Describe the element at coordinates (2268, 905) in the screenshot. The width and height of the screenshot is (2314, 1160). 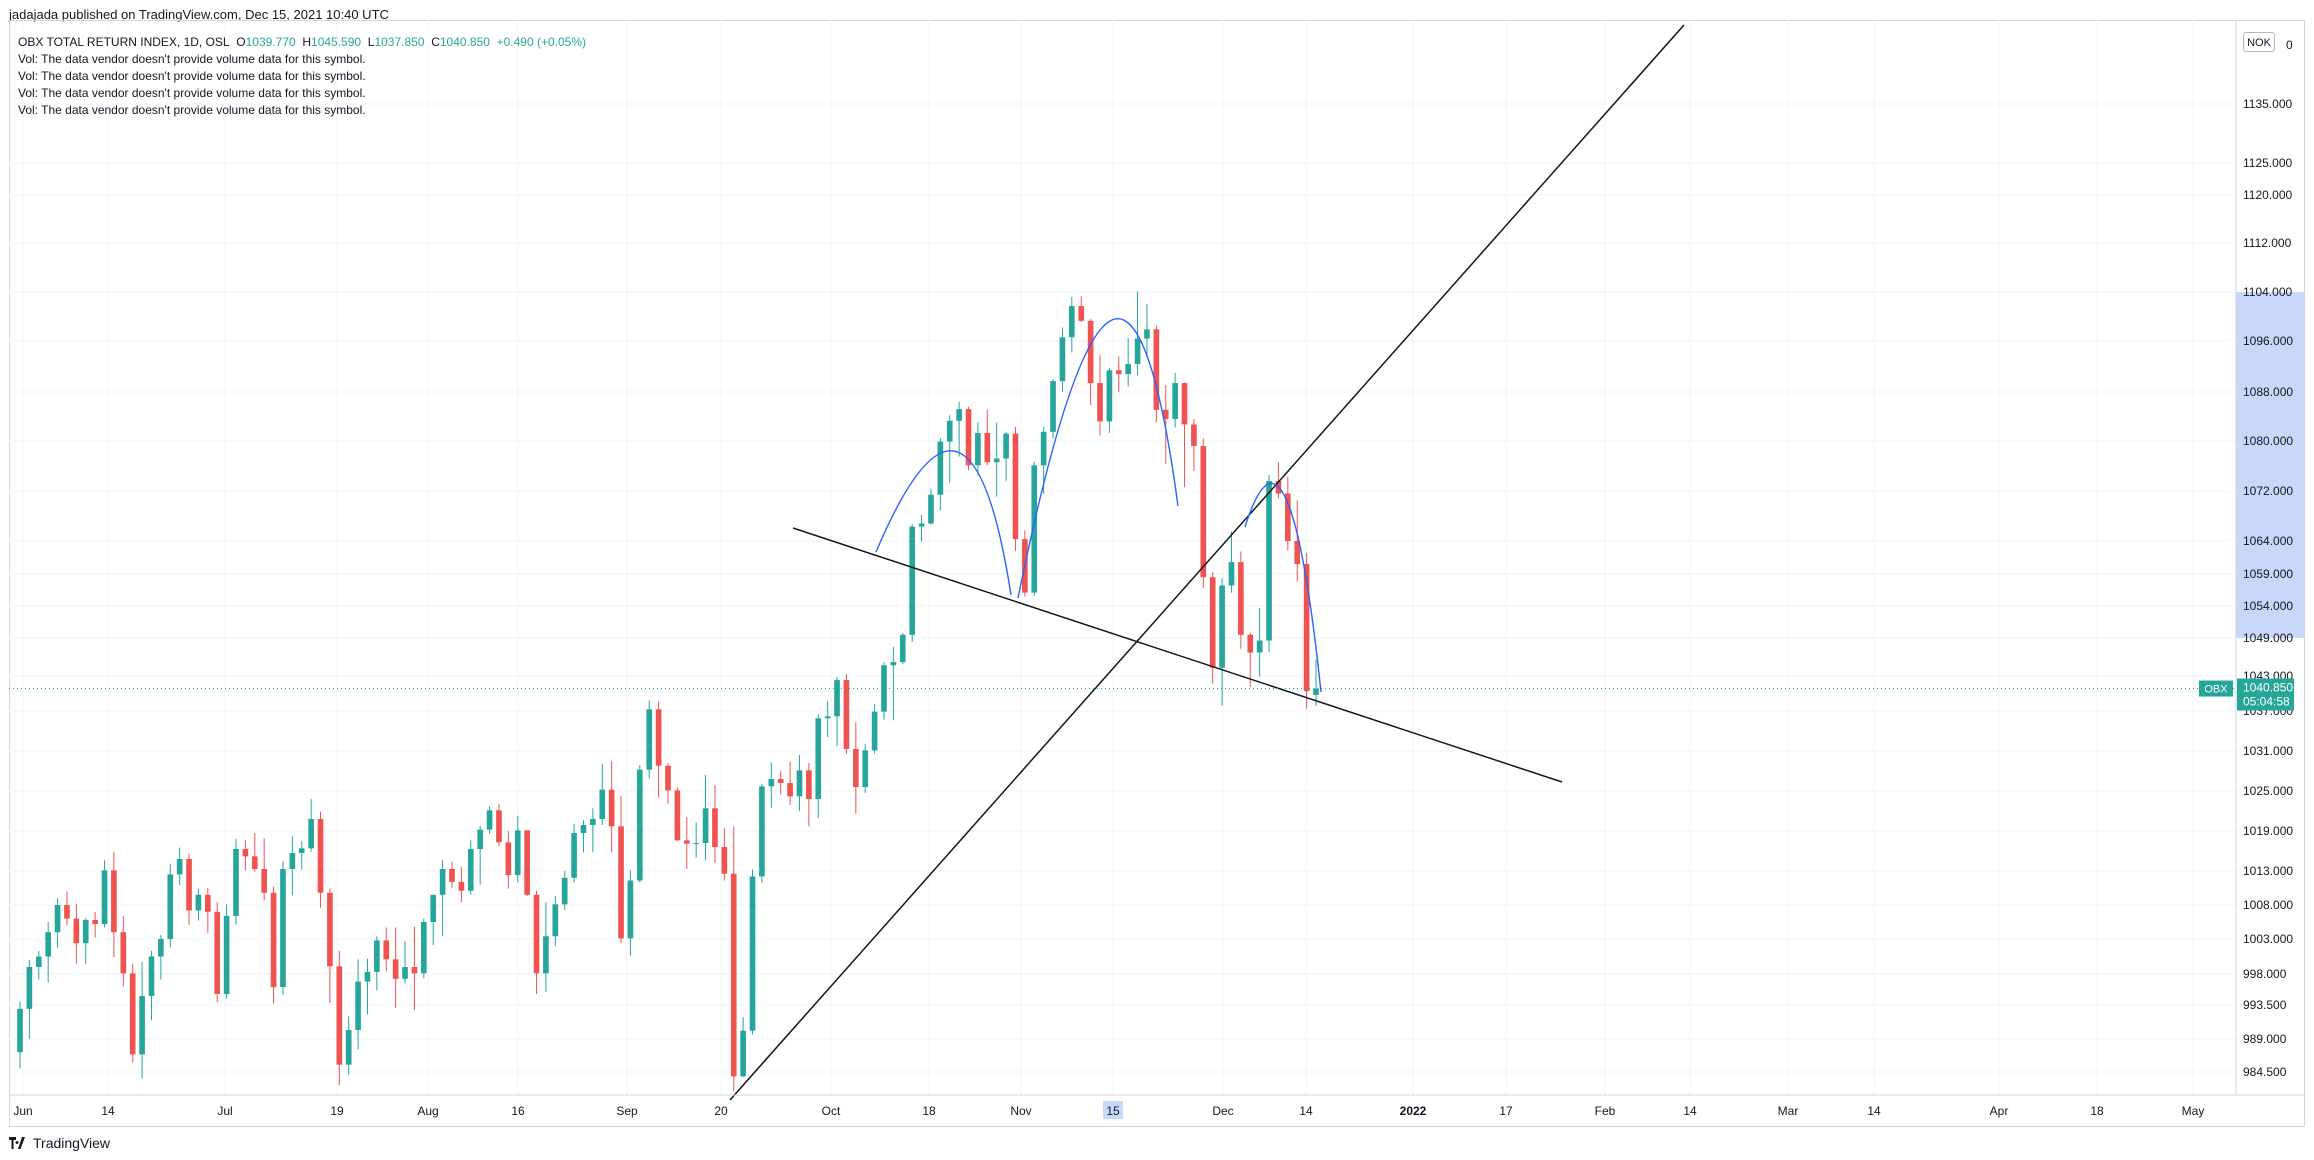
I see `price-tick-label: 1008.000` at that location.